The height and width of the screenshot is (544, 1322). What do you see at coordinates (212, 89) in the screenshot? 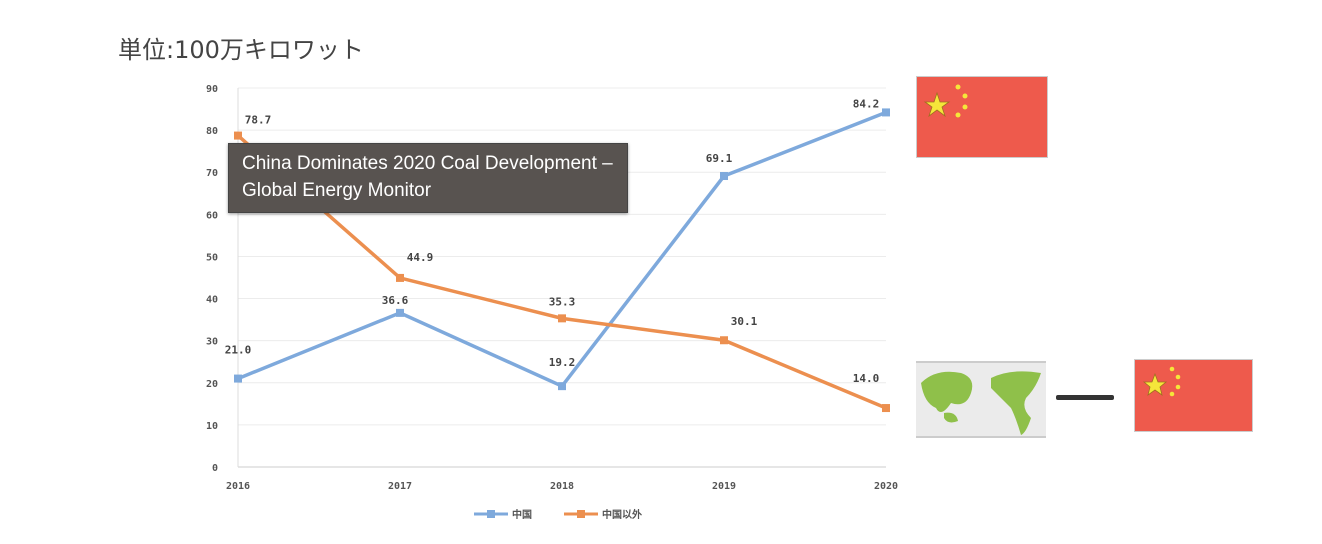
I see `y-tick-label: 90` at bounding box center [212, 89].